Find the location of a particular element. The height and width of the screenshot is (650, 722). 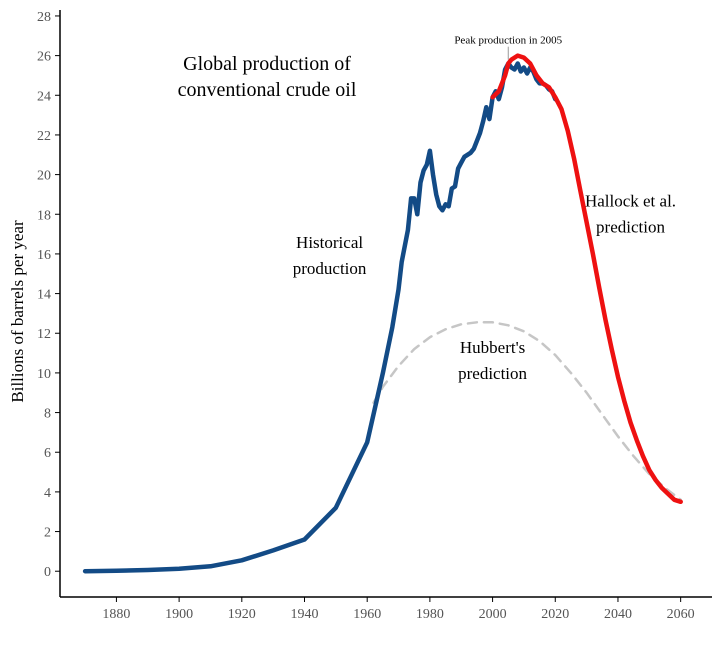

historical-production-label-line: Historical is located at coordinates (329, 242).